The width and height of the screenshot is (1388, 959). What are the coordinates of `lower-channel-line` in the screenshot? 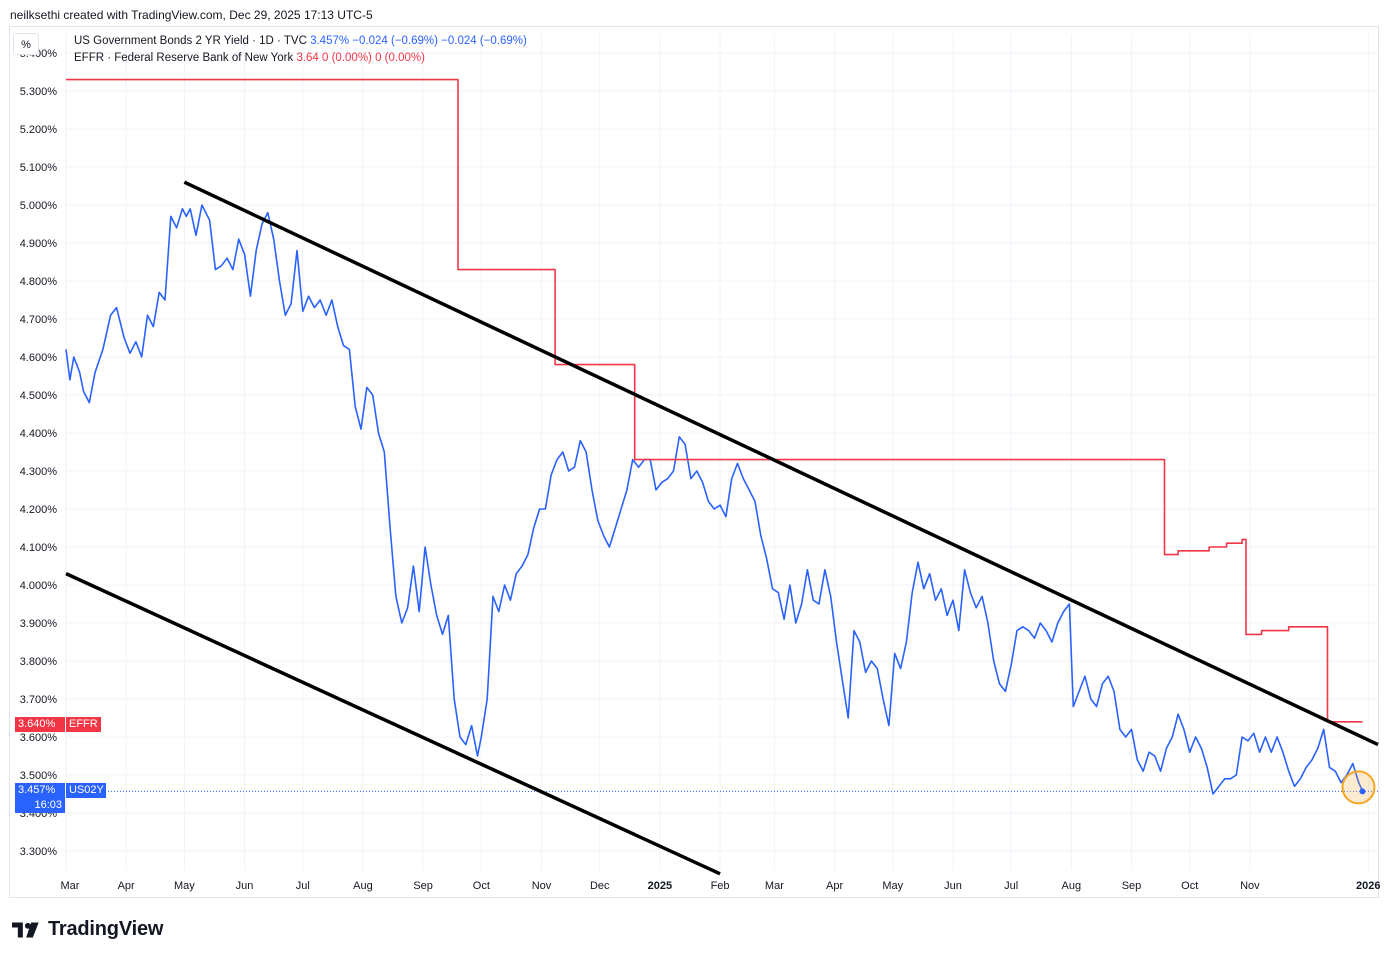 It's located at (393, 724).